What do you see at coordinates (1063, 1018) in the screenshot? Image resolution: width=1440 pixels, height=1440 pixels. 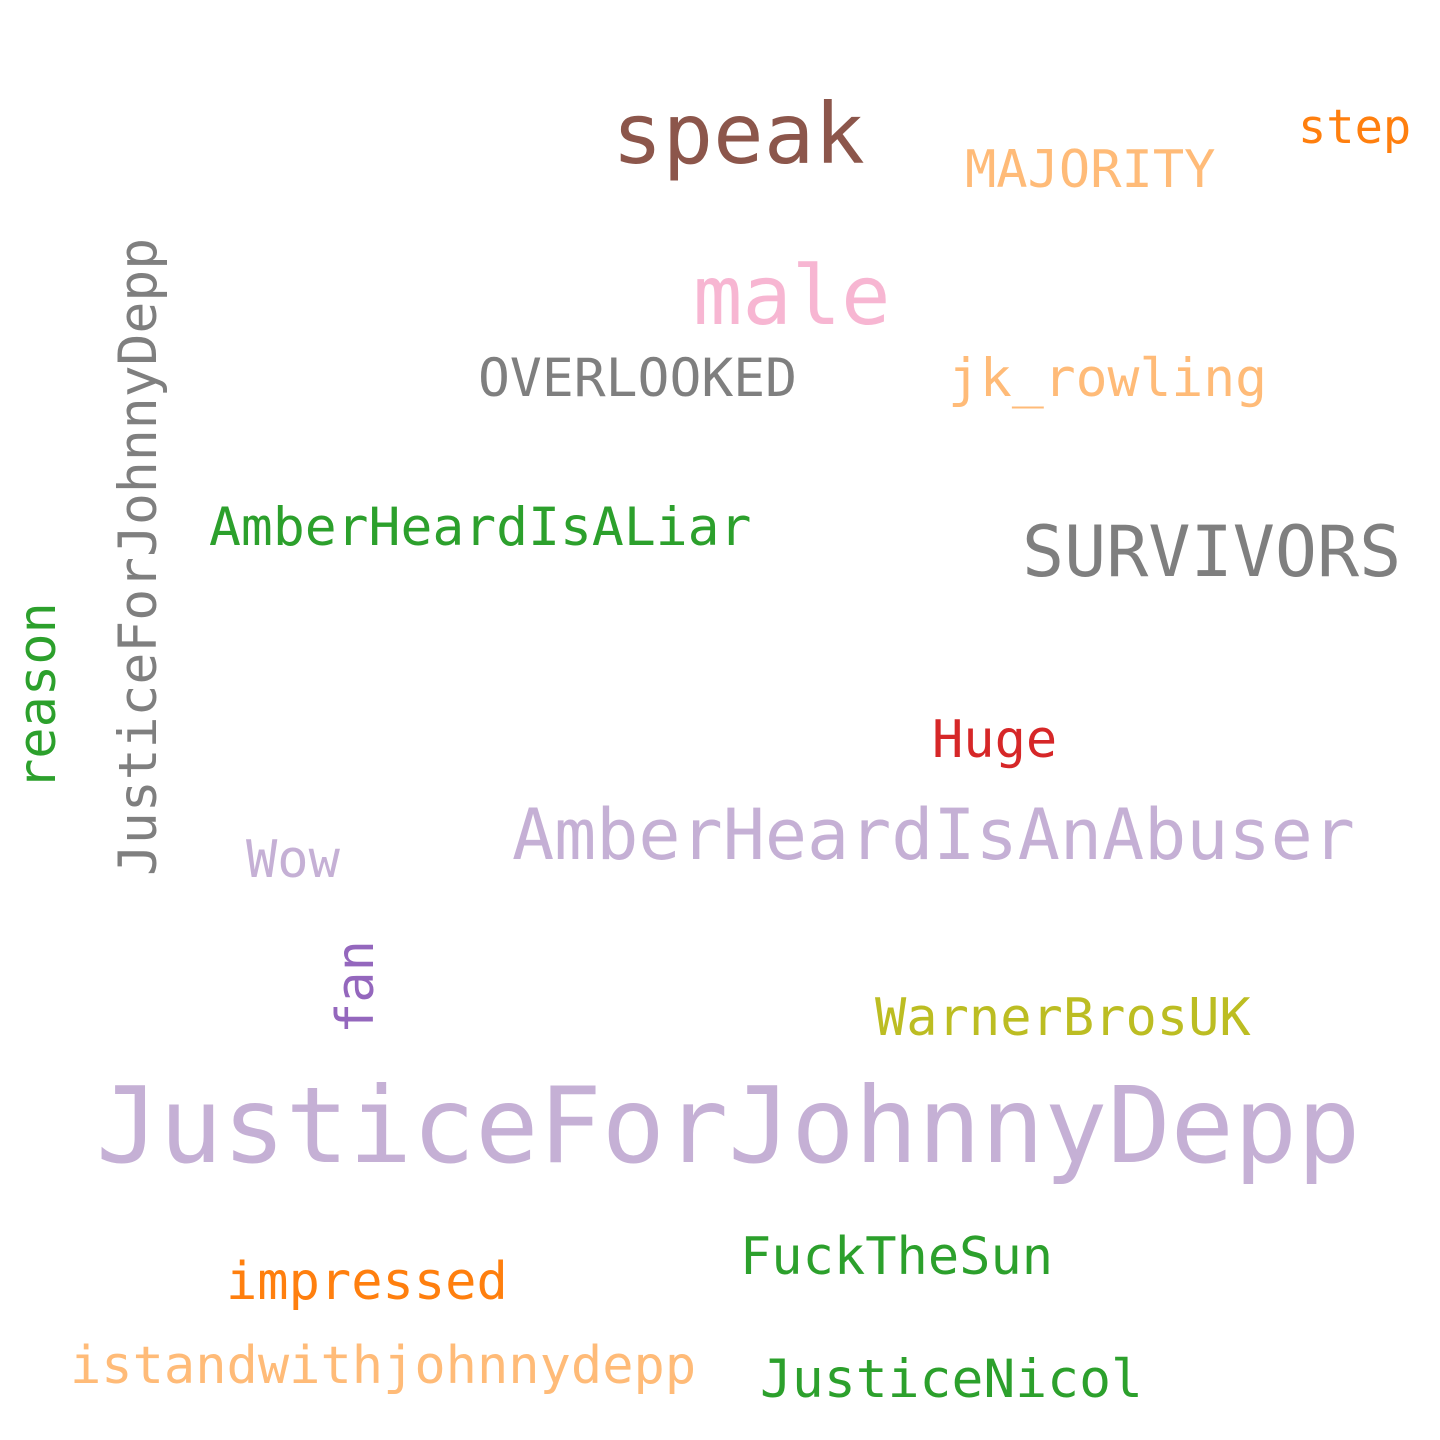 I see `word-warnerbros: WarnerBrosUK` at bounding box center [1063, 1018].